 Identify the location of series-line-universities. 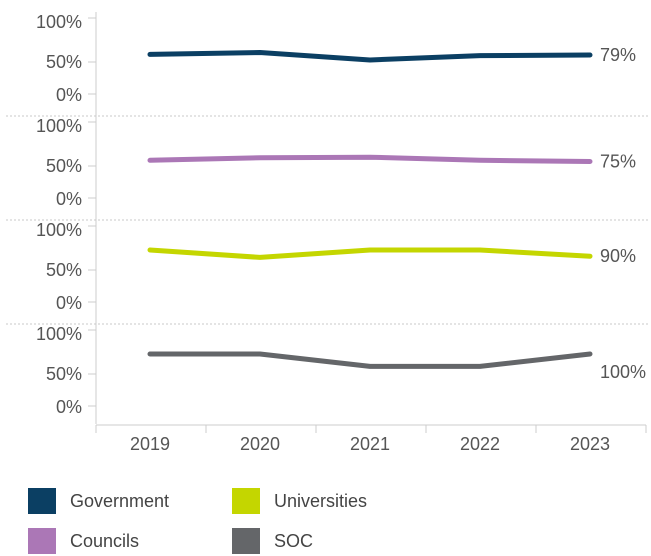
(370, 253).